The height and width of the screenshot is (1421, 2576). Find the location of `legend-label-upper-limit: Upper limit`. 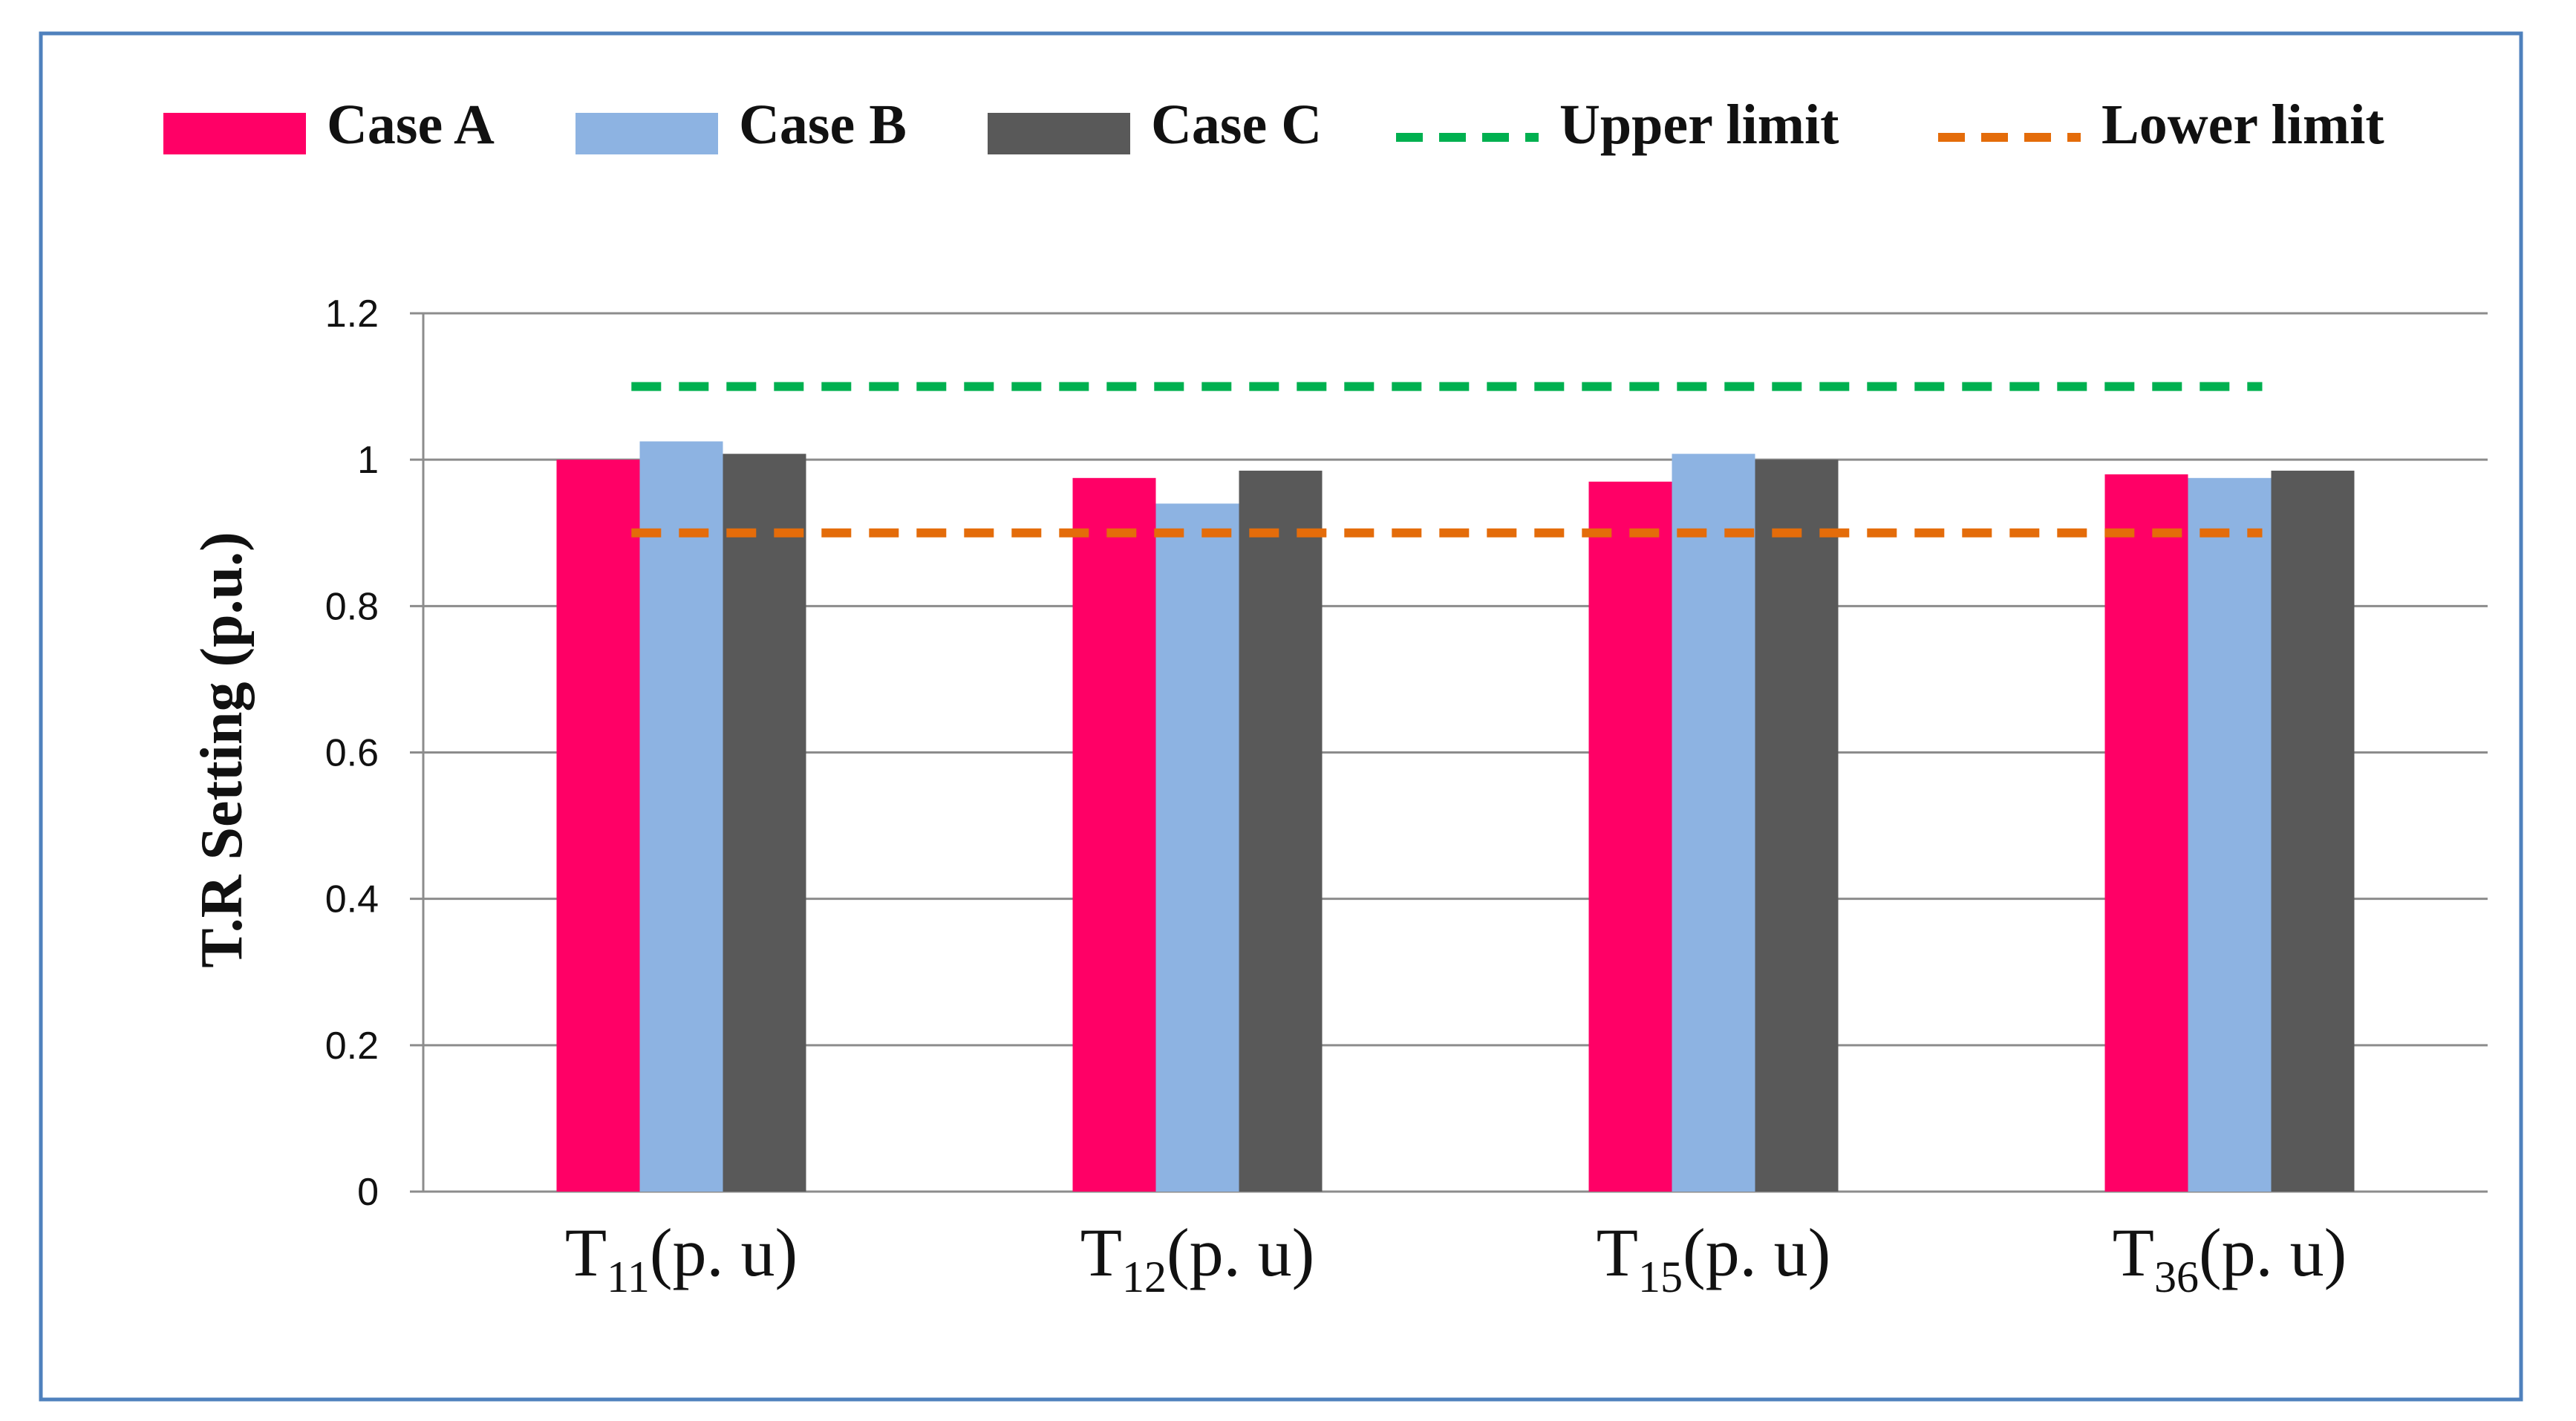

legend-label-upper-limit: Upper limit is located at coordinates (1699, 125).